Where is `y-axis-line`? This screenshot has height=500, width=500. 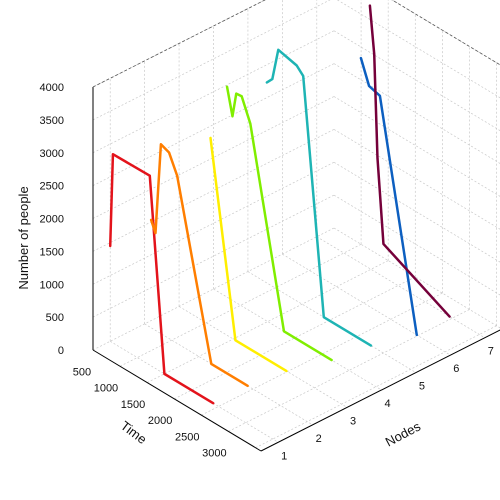
y-axis-line is located at coordinates (380, 390).